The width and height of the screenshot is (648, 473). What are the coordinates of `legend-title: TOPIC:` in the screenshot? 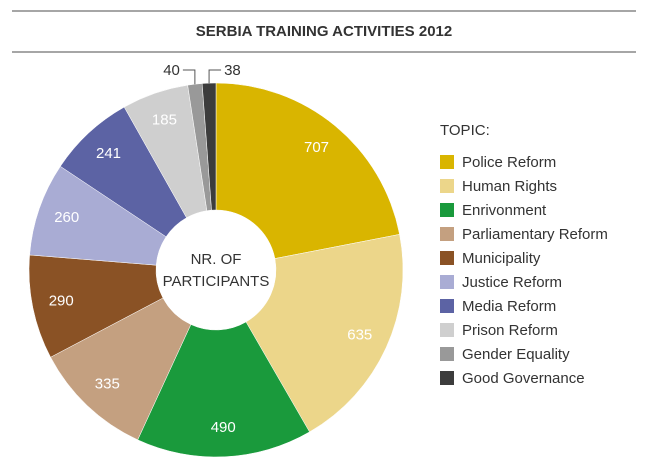 It's located at (465, 130).